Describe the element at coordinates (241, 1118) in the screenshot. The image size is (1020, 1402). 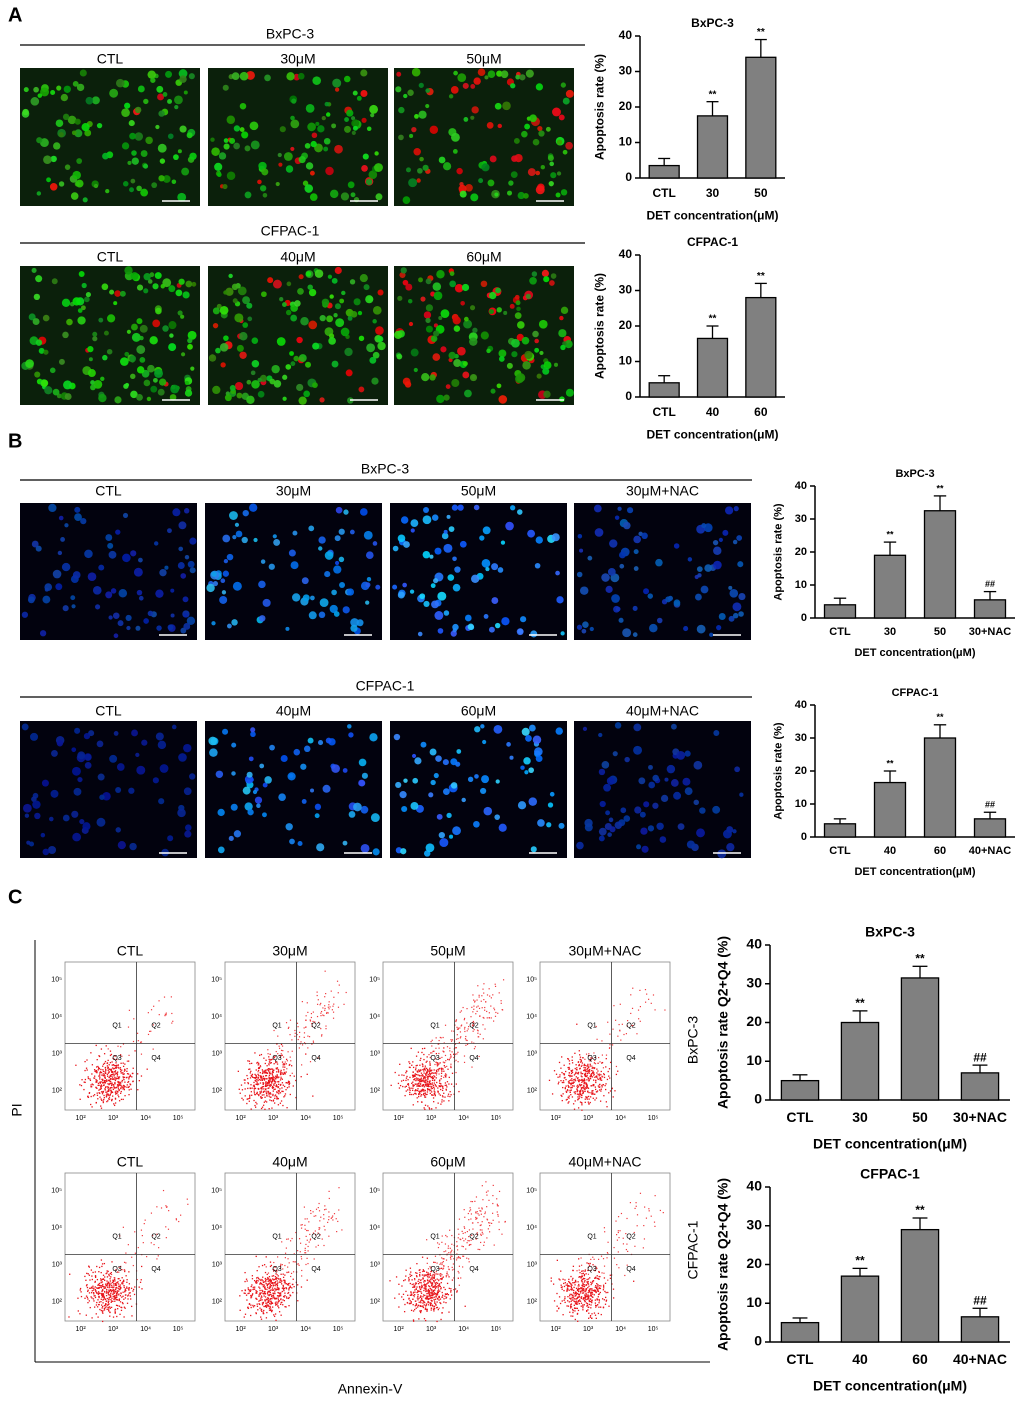
I see `flow-tick-label: 10²` at that location.